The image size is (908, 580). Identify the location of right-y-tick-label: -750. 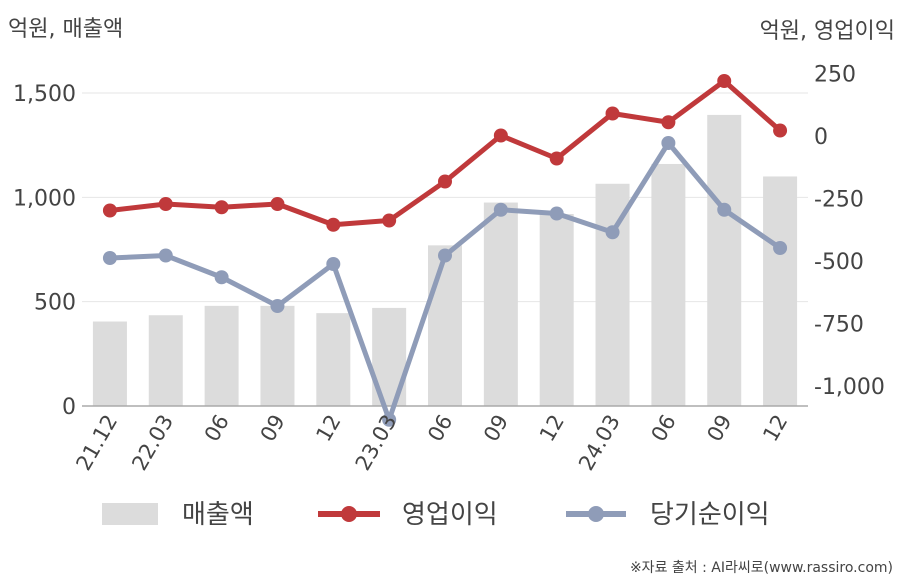
(839, 325).